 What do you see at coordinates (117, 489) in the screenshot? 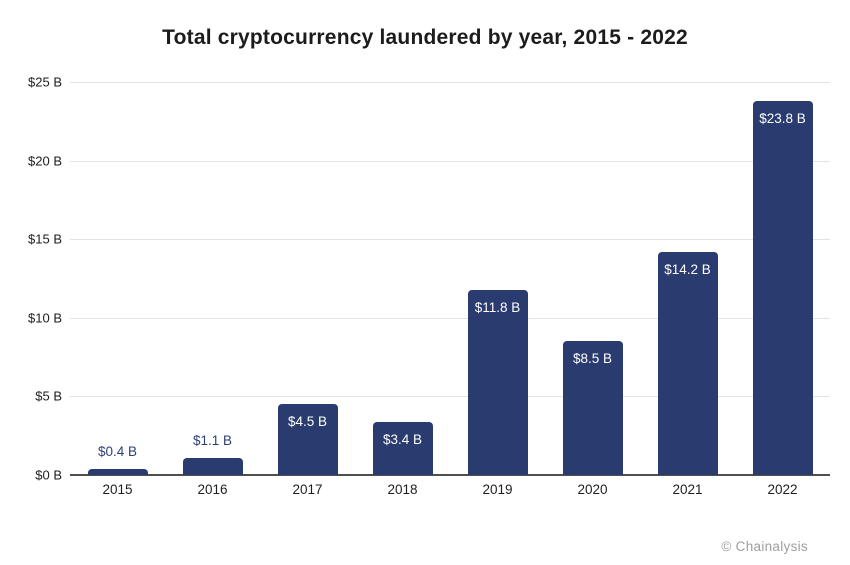
I see `x-tick-label-2015: 2015` at bounding box center [117, 489].